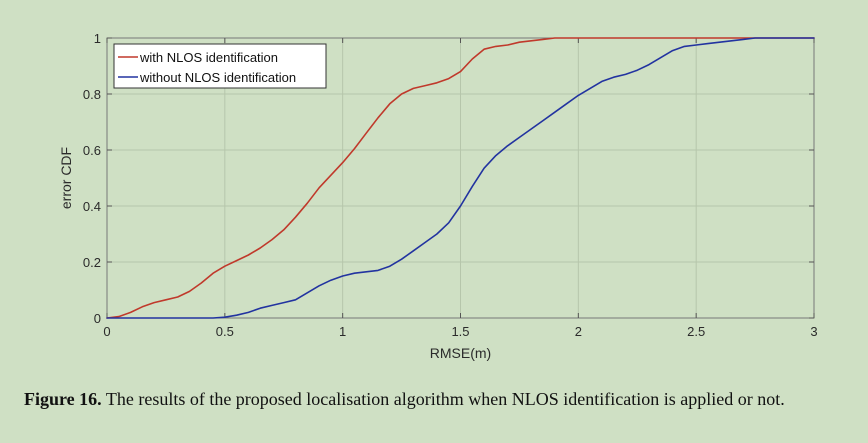  Describe the element at coordinates (578, 331) in the screenshot. I see `x-tick-label: 2` at that location.